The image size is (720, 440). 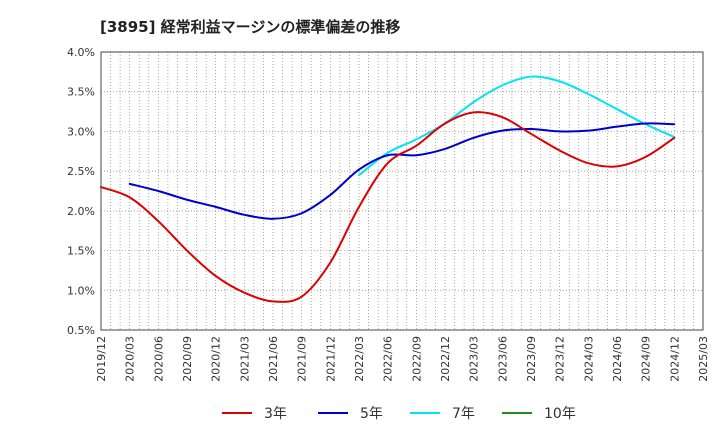 I want to click on x-tick-label: 2022/06, so click(x=388, y=359).